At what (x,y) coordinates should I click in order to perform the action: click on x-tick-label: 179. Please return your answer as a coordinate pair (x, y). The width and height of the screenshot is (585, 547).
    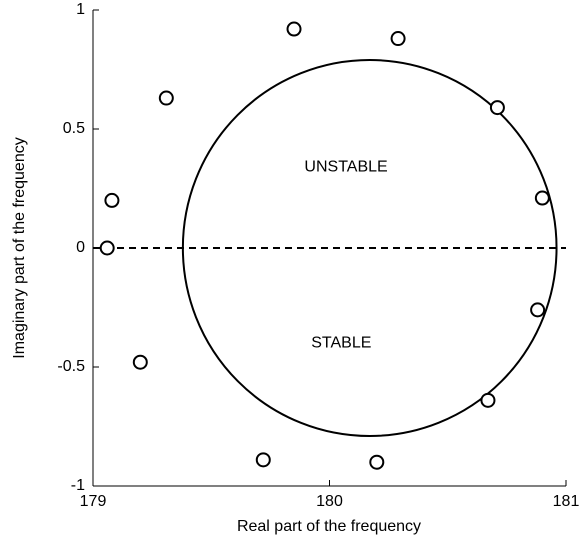
    Looking at the image, I should click on (93, 501).